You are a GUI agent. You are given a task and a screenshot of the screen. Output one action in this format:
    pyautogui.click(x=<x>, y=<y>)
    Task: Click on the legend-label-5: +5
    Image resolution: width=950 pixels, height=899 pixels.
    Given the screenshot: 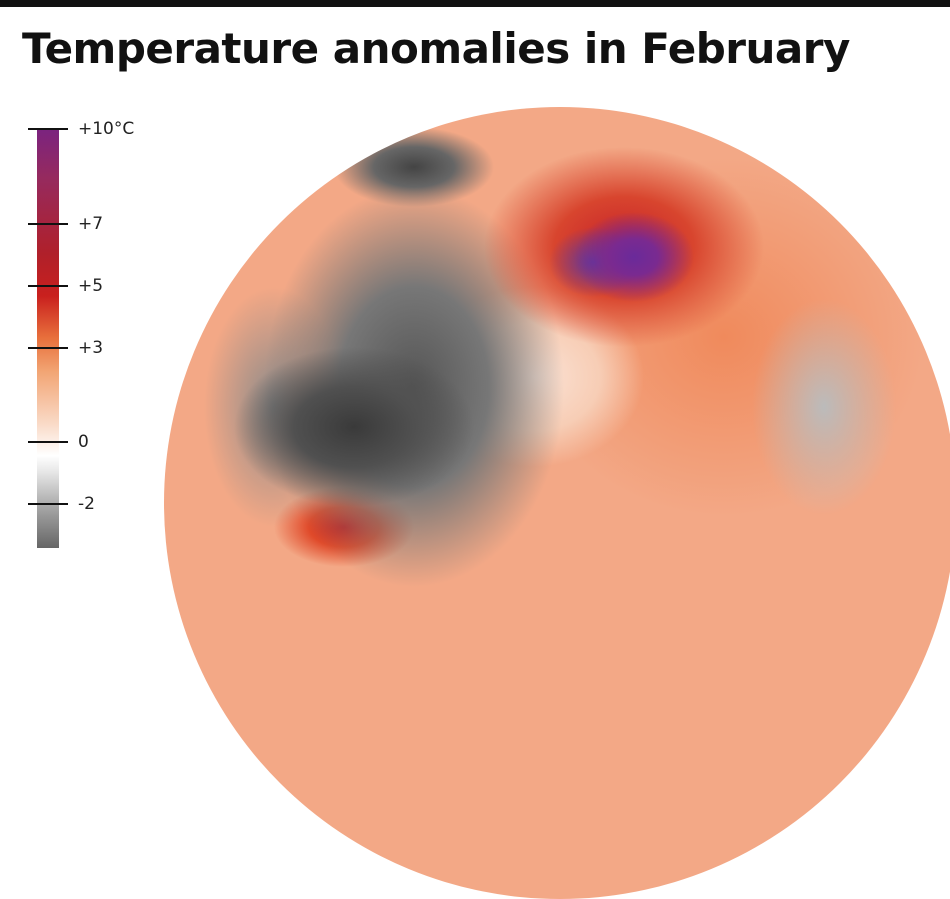 What is the action you would take?
    pyautogui.click(x=91, y=286)
    